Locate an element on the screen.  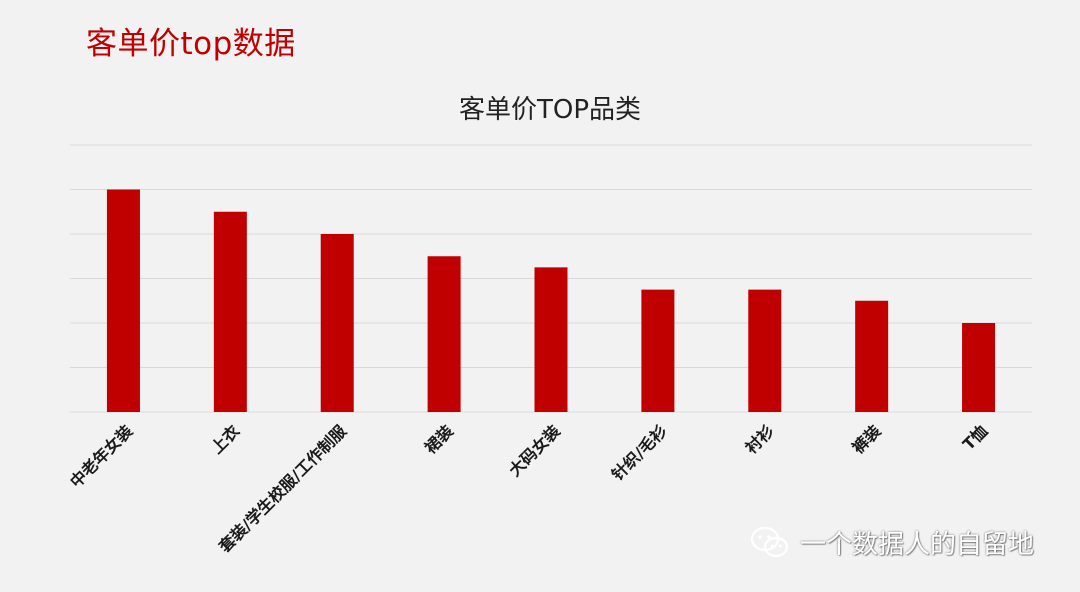
x-tick-label: 大码女装 is located at coordinates (534, 450).